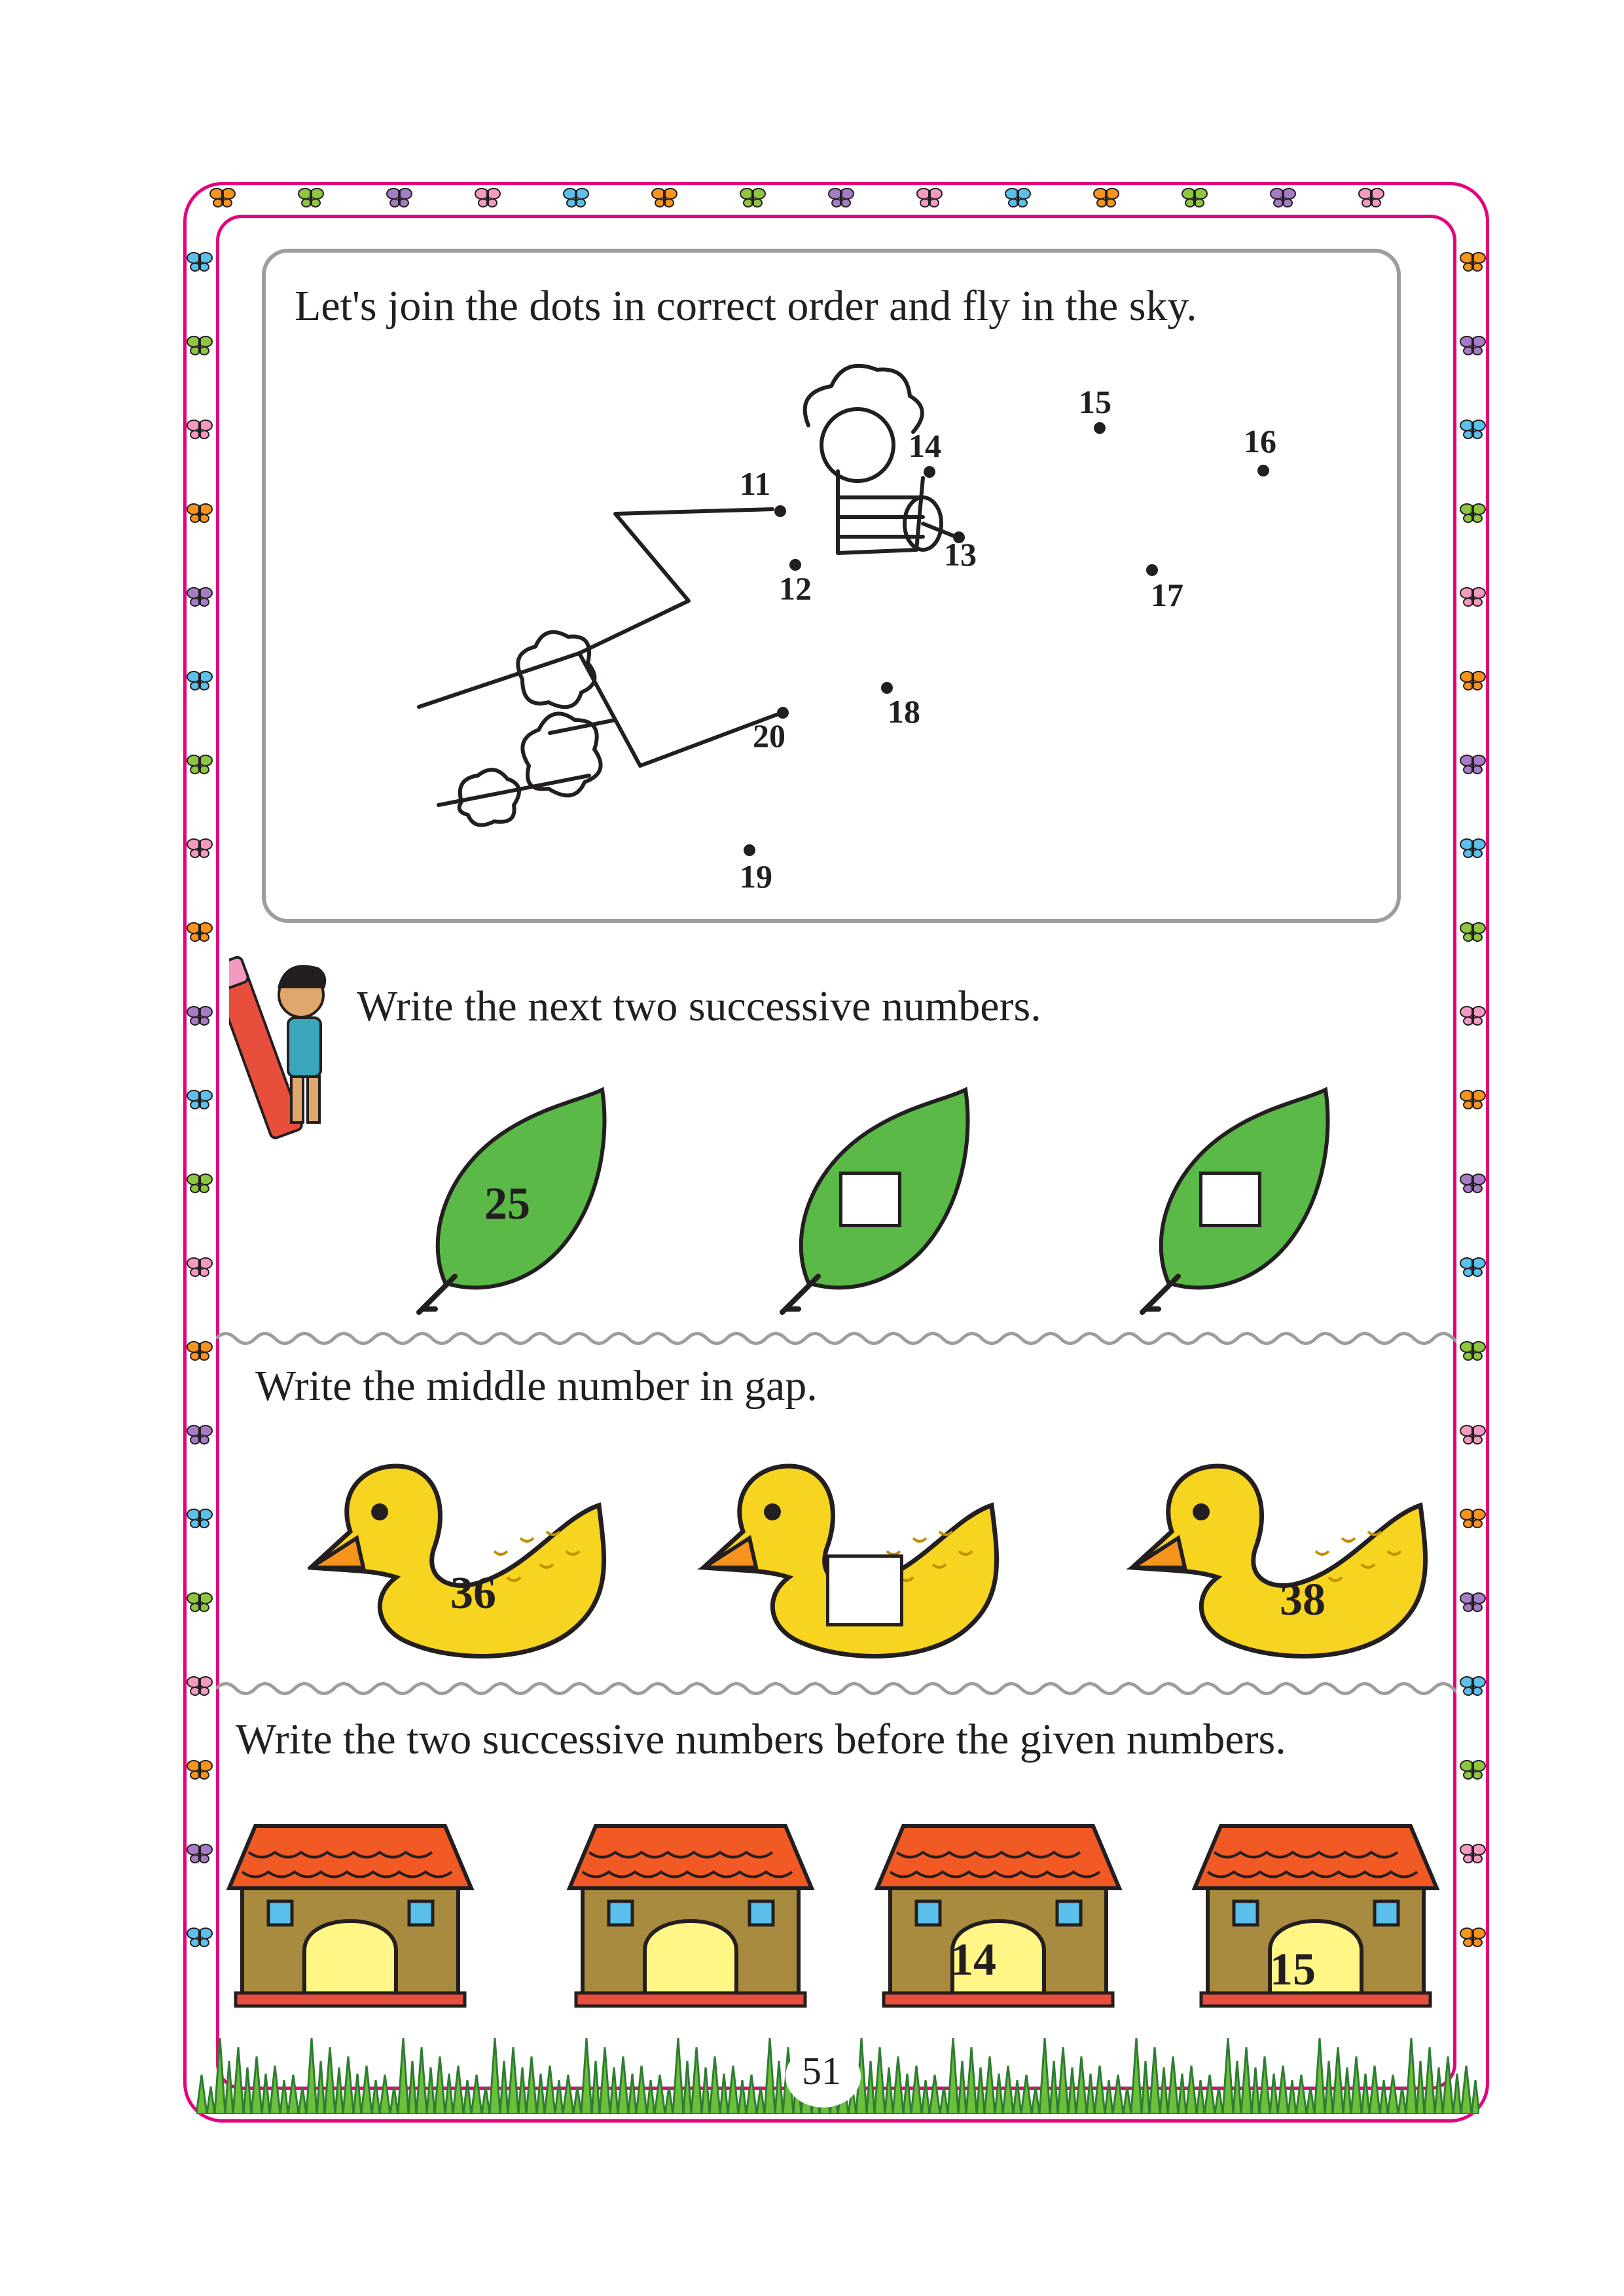  I want to click on dot-label-20: 20, so click(769, 735).